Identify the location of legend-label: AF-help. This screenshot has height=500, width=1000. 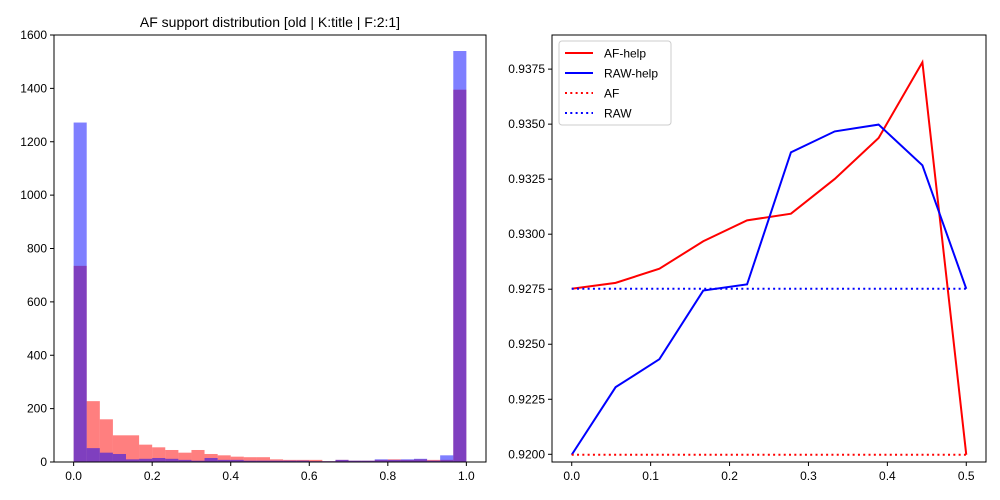
(625, 54).